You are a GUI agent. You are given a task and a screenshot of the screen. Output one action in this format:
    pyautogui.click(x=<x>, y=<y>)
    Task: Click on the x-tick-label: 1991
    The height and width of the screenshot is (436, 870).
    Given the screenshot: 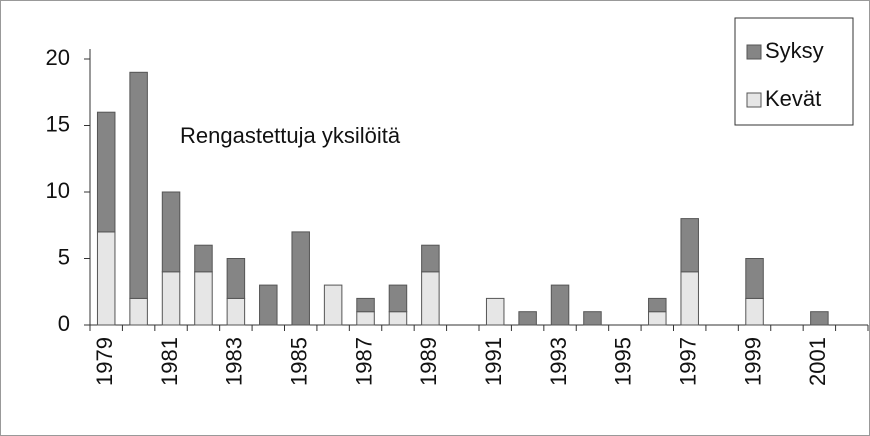 What is the action you would take?
    pyautogui.click(x=493, y=361)
    